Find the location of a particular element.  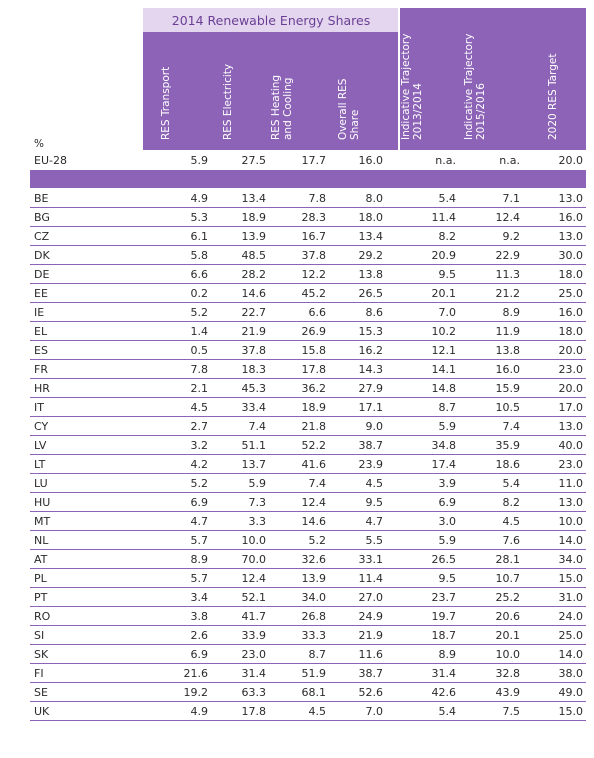

table-row: AT 8.9 70.0 32.6 33.1 26.5 28.1 34.0 is located at coordinates (308, 559).